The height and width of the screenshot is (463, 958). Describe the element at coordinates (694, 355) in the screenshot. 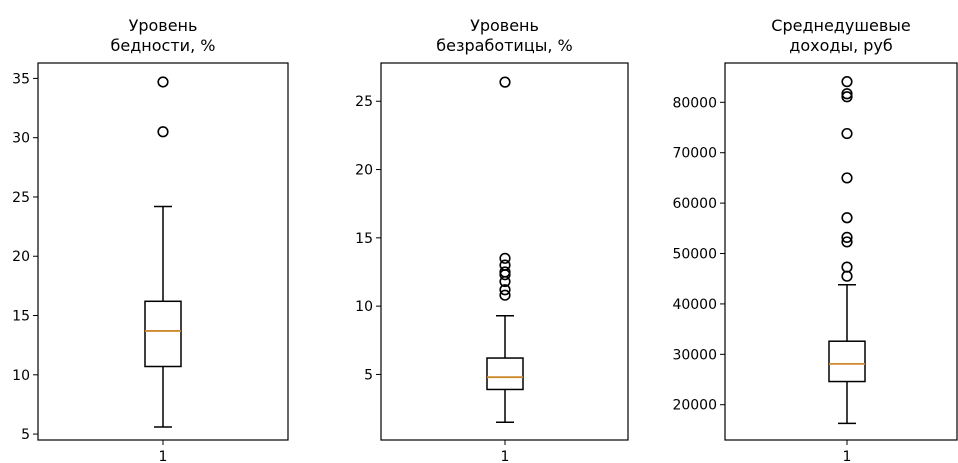

I see `y-tick-label: 30000` at that location.